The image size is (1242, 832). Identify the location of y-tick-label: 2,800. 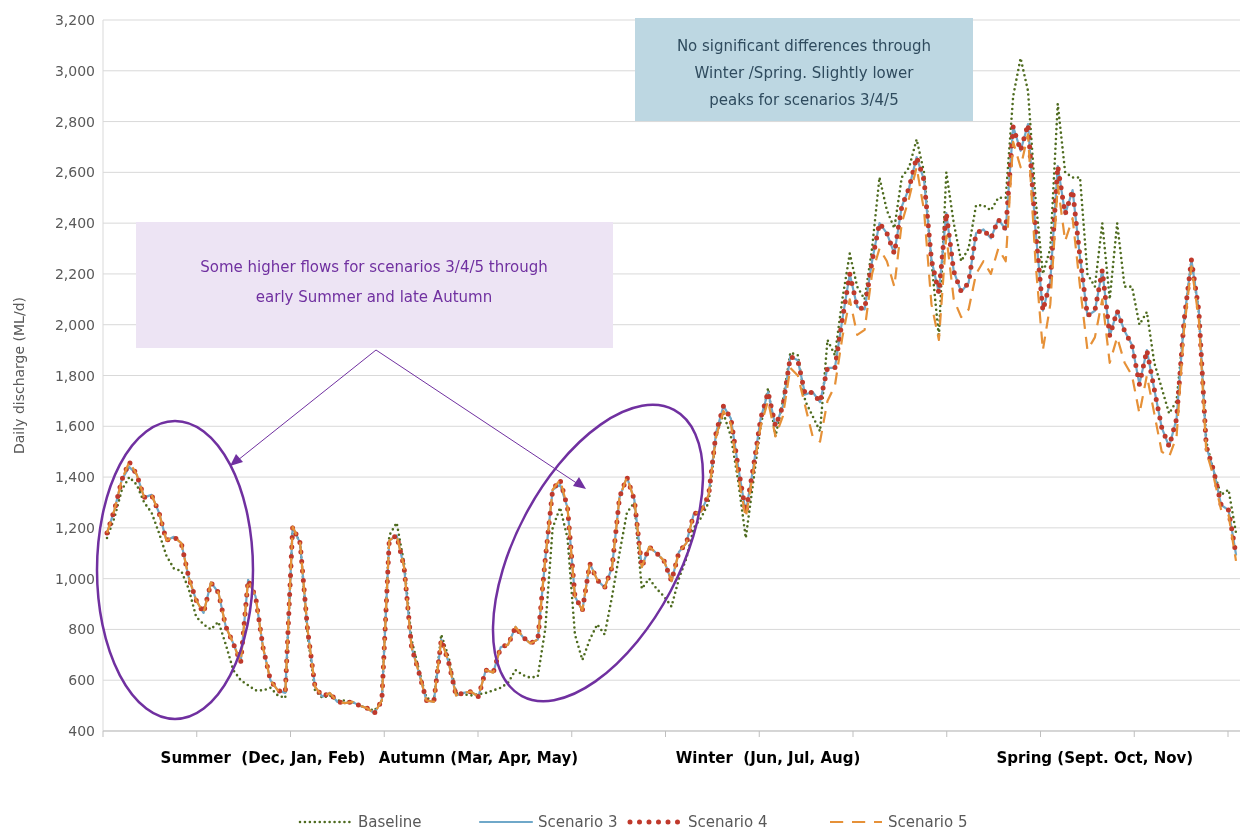
(74, 121).